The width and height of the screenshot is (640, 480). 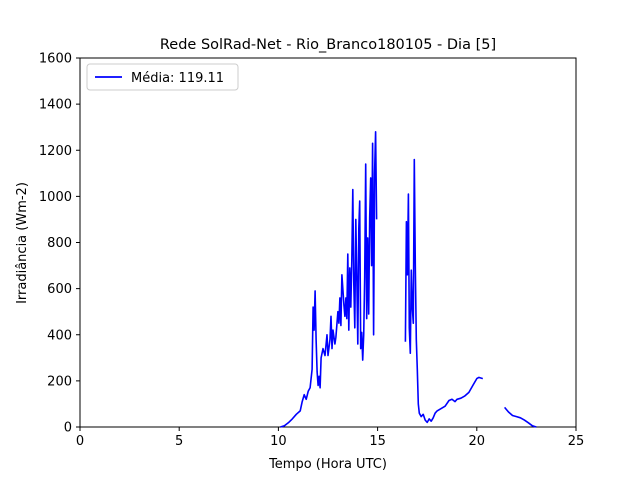 I want to click on x-tick-label: 25, so click(x=576, y=441).